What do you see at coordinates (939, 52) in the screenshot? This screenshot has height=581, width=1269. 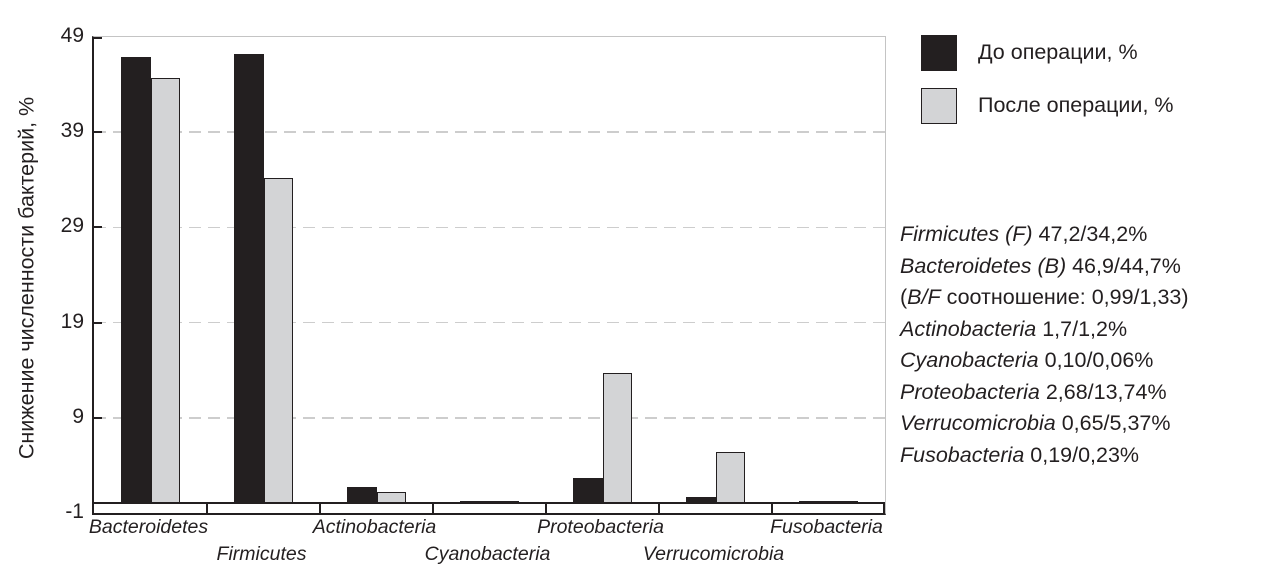 I see `legend-swatch-before-icon` at bounding box center [939, 52].